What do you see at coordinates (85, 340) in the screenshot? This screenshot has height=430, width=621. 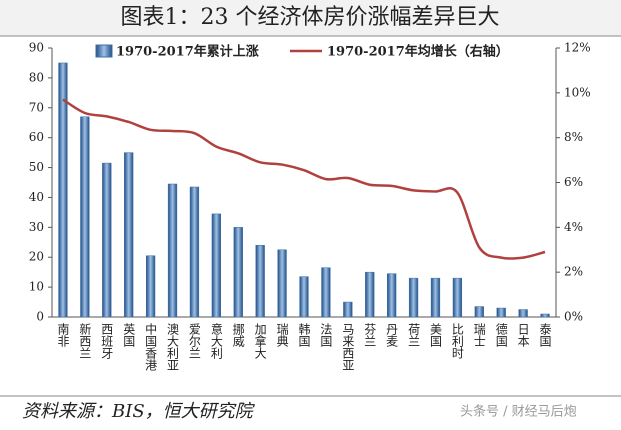 I see `x-tick-label: 新西兰` at bounding box center [85, 340].